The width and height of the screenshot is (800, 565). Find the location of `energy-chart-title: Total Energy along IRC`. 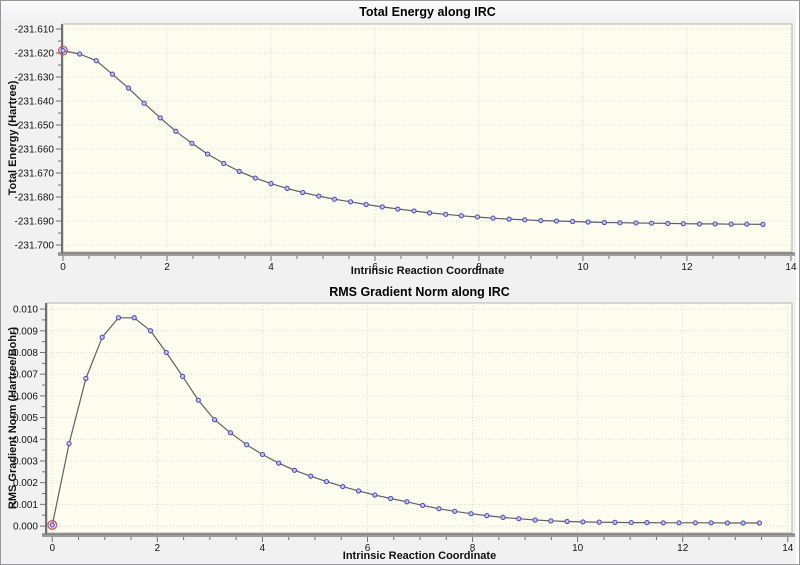

energy-chart-title: Total Energy along IRC is located at coordinates (427, 12).